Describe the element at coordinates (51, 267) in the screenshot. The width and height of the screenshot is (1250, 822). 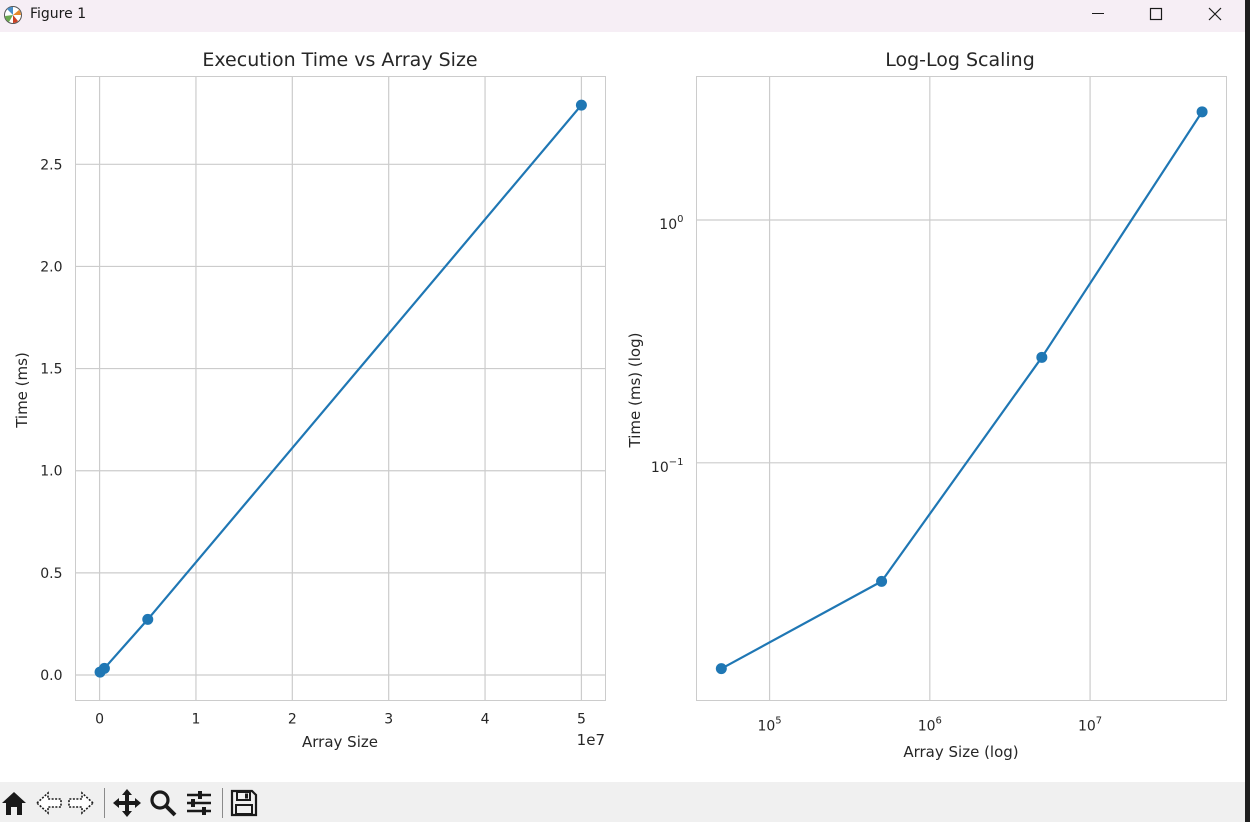
I see `y-tick-label: 2.0` at that location.